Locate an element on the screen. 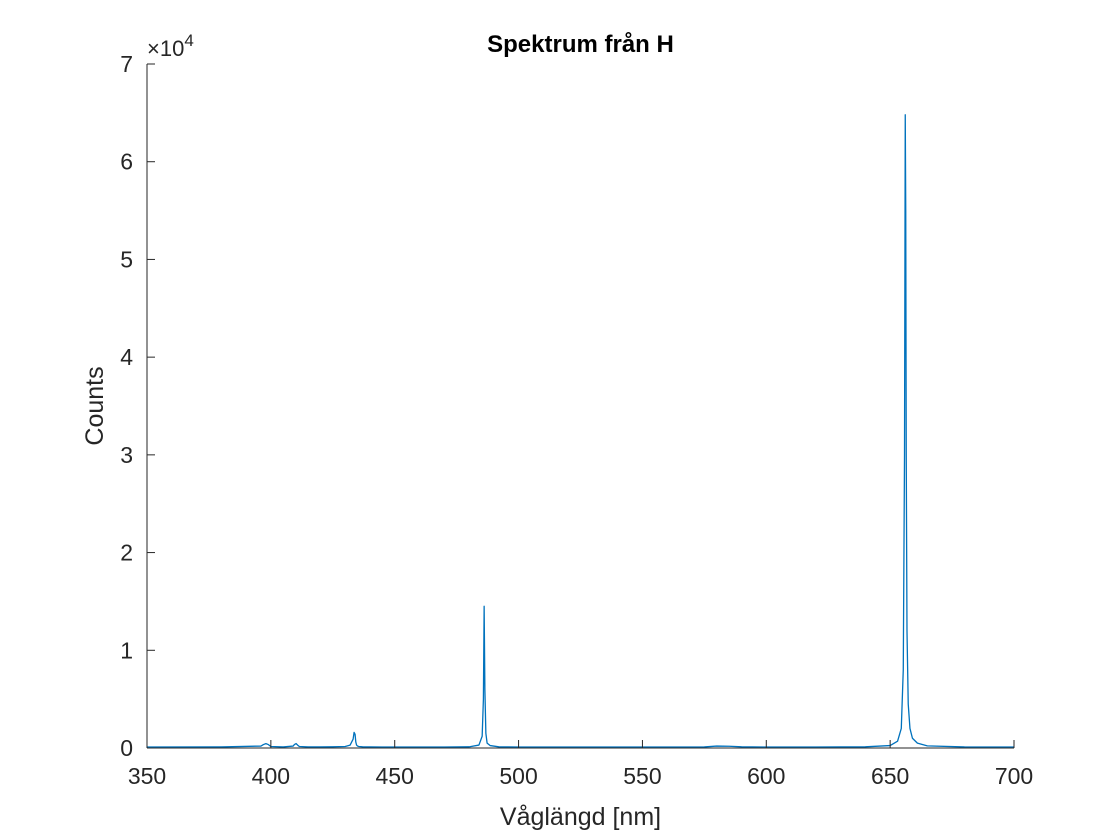 This screenshot has height=840, width=1120. x-tick-label: 650 is located at coordinates (890, 776).